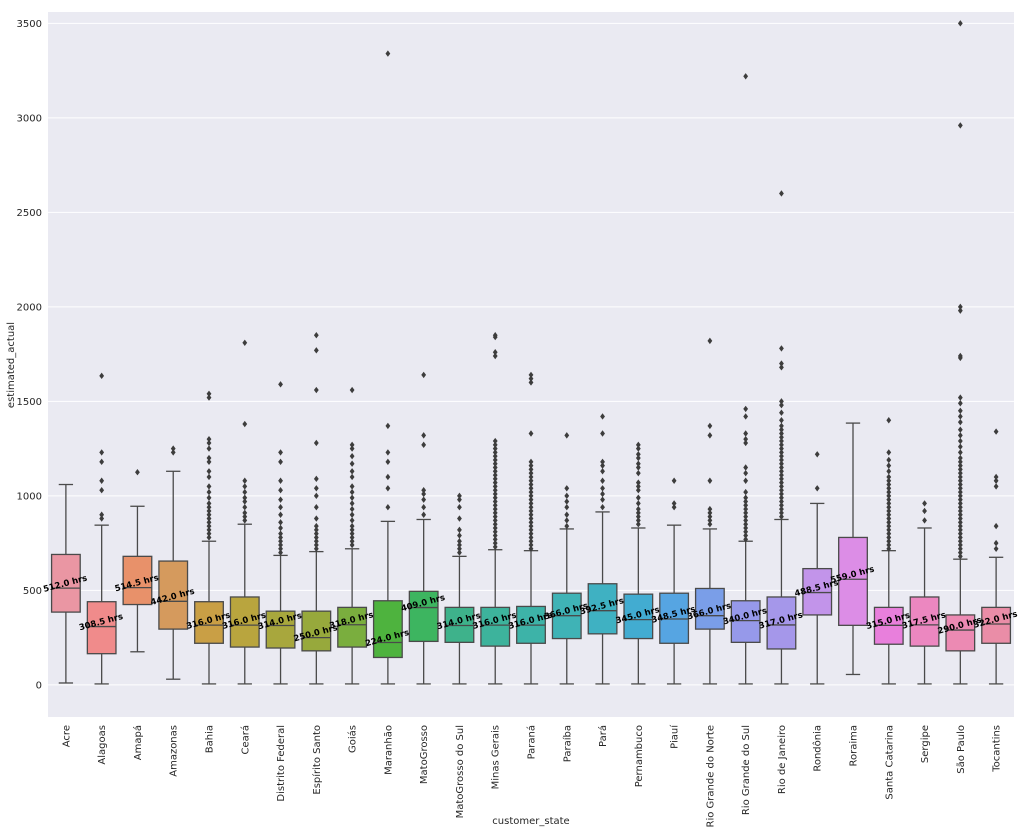 Image resolution: width=1024 pixels, height=835 pixels. I want to click on box-group: 322.0 hrs, so click(995, 556).